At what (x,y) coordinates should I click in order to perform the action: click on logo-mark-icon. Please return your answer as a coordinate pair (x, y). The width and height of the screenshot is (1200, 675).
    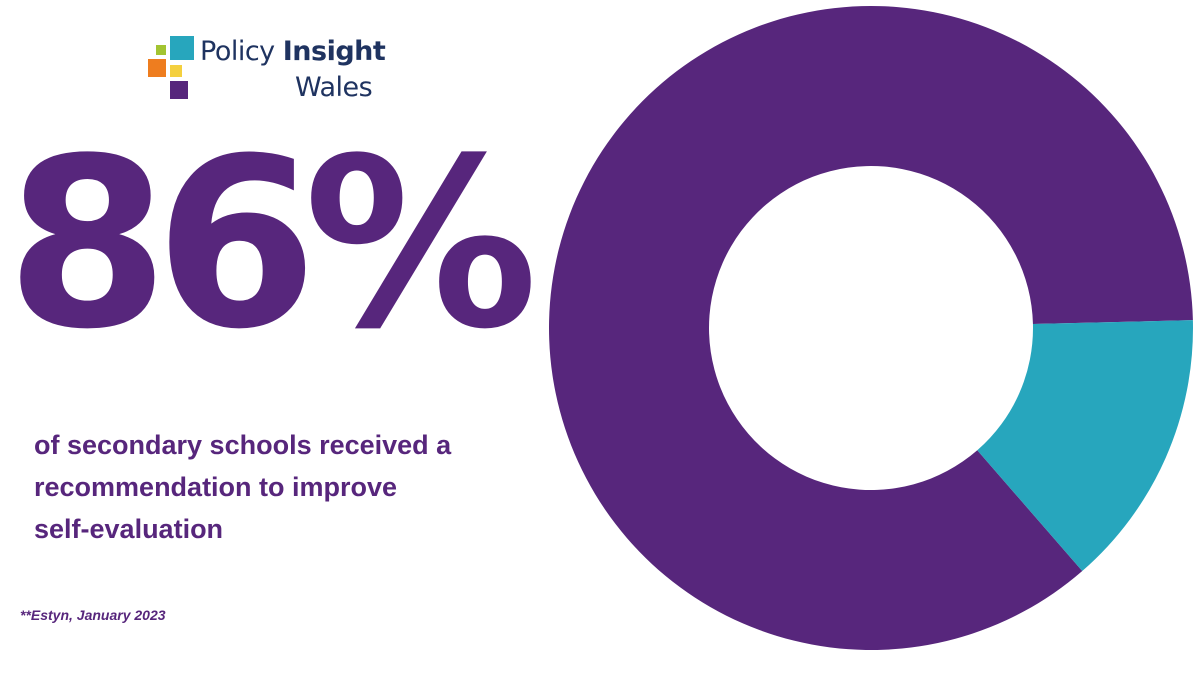
    Looking at the image, I should click on (171, 67).